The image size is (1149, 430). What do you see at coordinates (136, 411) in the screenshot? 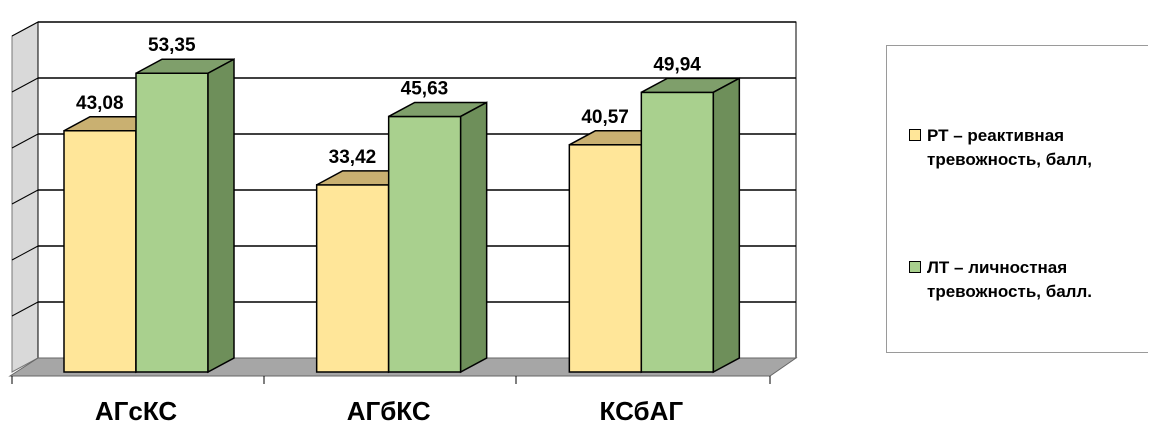
I see `category-label: АГсКС` at bounding box center [136, 411].